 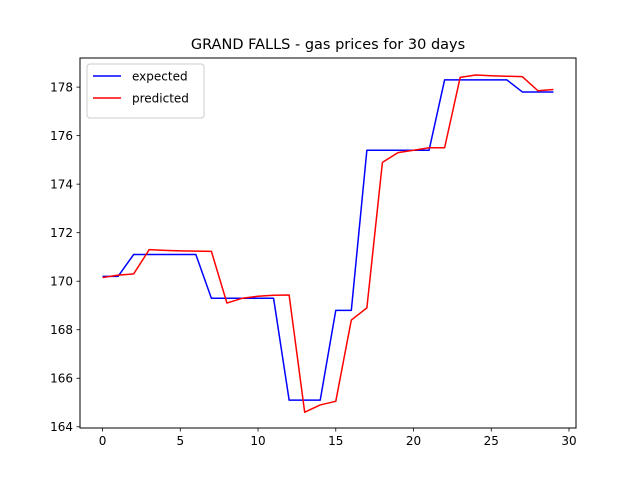 What do you see at coordinates (61, 282) in the screenshot?
I see `y-tick-label: 170` at bounding box center [61, 282].